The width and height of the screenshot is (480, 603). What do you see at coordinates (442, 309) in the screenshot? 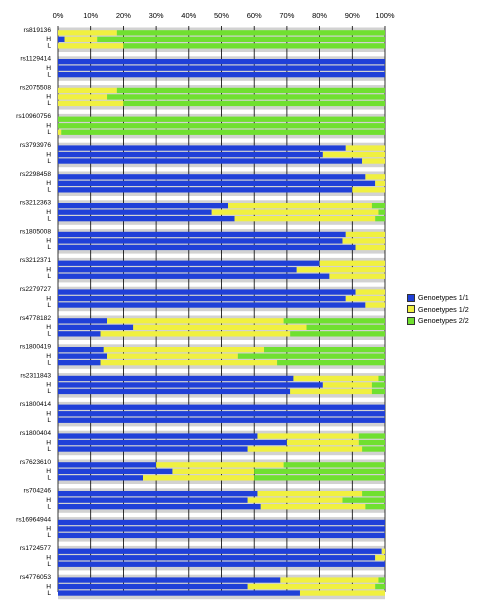
I see `legend-item: Genoetypes 1/2` at bounding box center [442, 309].